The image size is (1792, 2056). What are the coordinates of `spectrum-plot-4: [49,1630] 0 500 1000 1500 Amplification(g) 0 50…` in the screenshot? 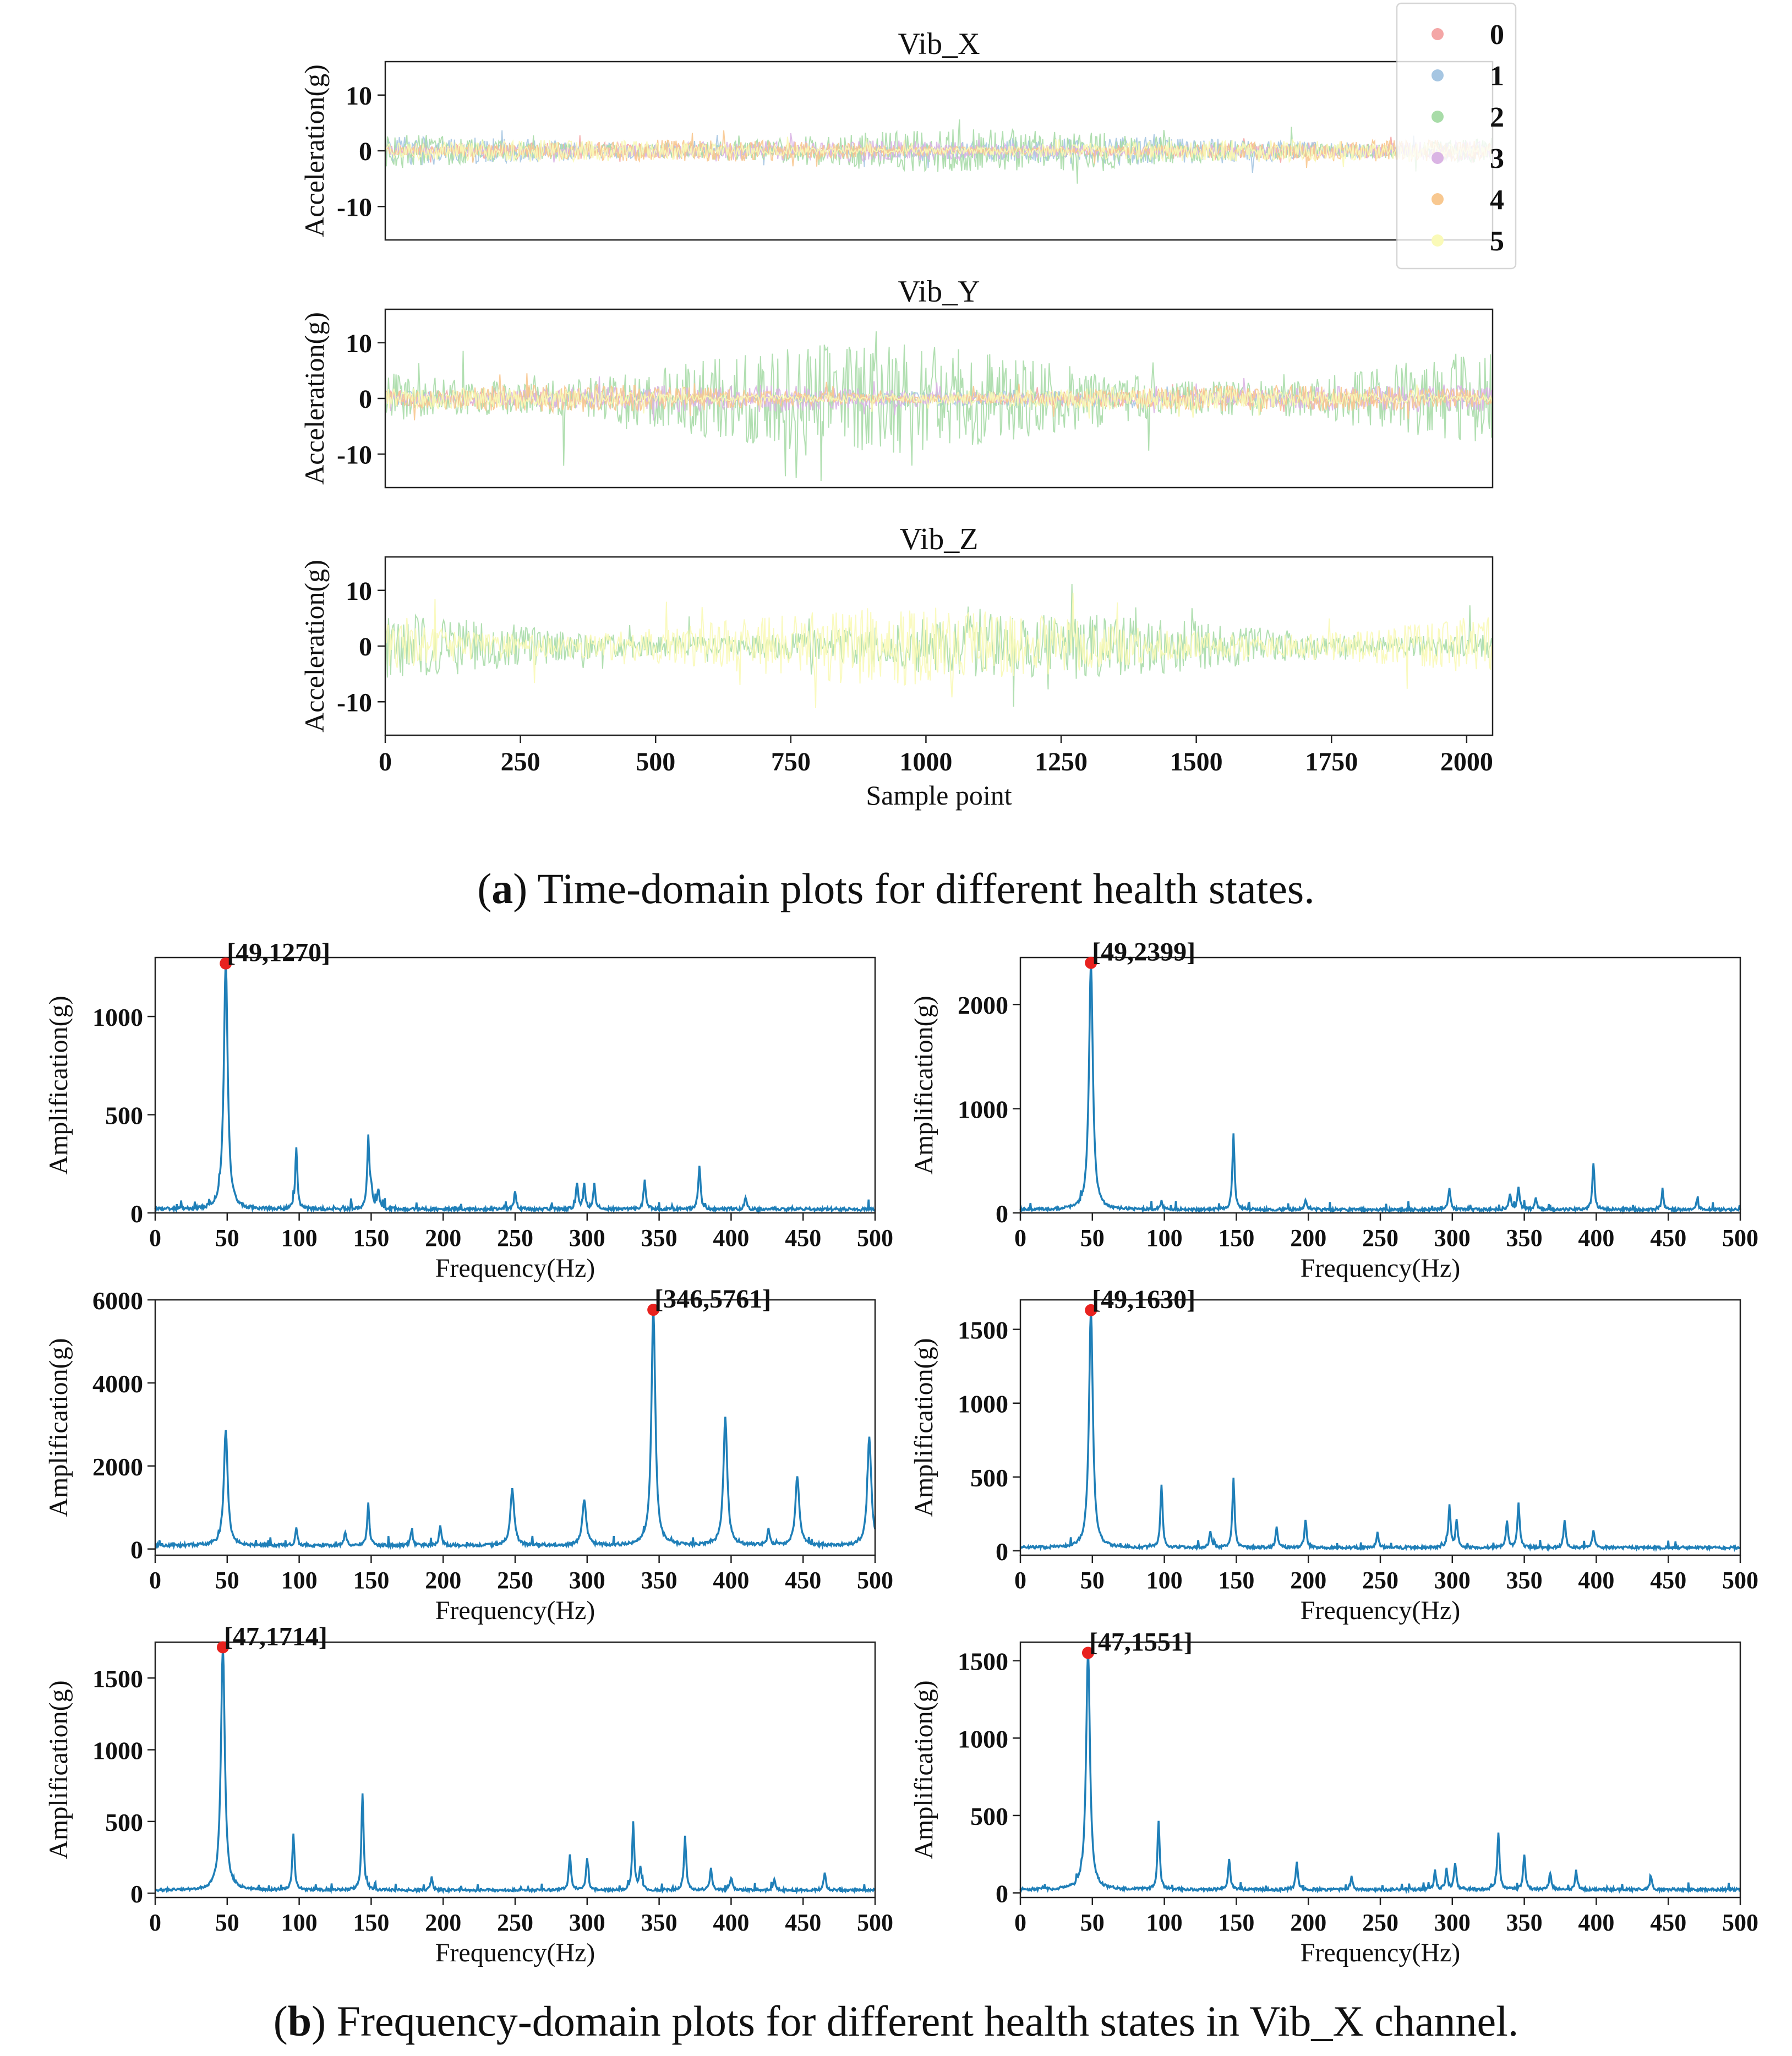 It's located at (1333, 1455).